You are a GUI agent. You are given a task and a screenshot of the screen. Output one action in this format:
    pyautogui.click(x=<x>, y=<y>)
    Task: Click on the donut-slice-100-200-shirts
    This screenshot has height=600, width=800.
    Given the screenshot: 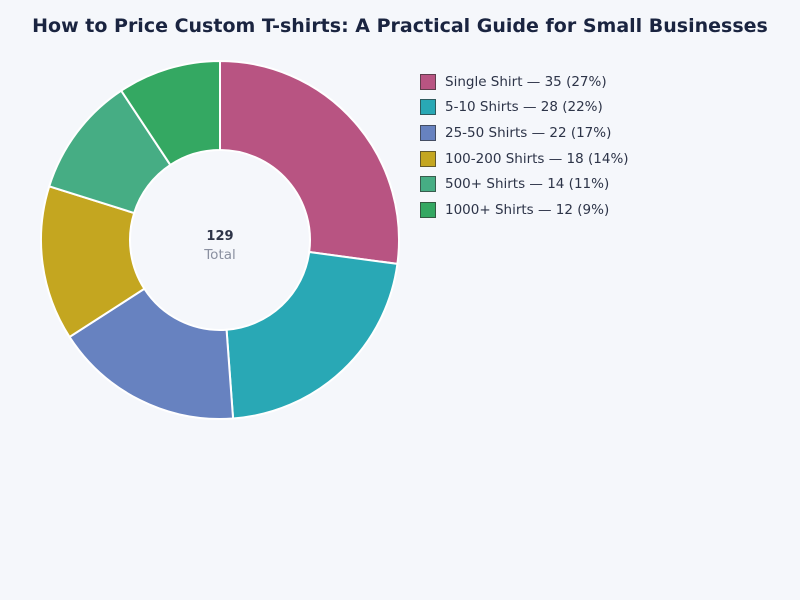 What is the action you would take?
    pyautogui.click(x=93, y=262)
    